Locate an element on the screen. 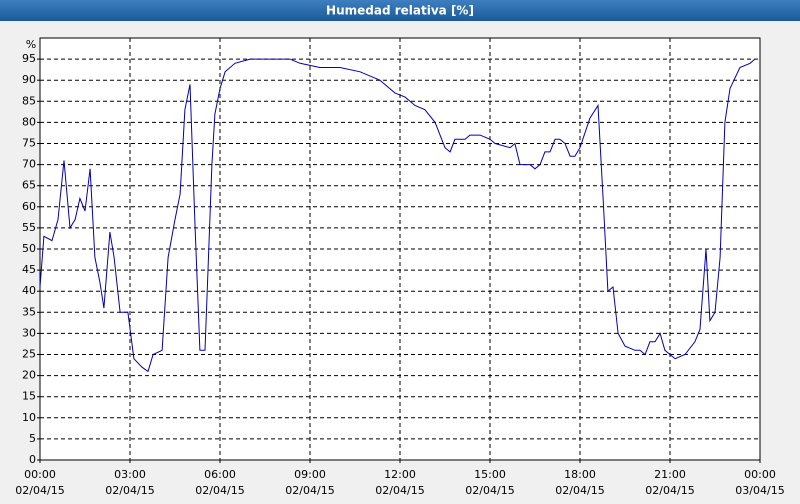 This screenshot has height=504, width=800. y-tick-label: 35 is located at coordinates (29, 311).